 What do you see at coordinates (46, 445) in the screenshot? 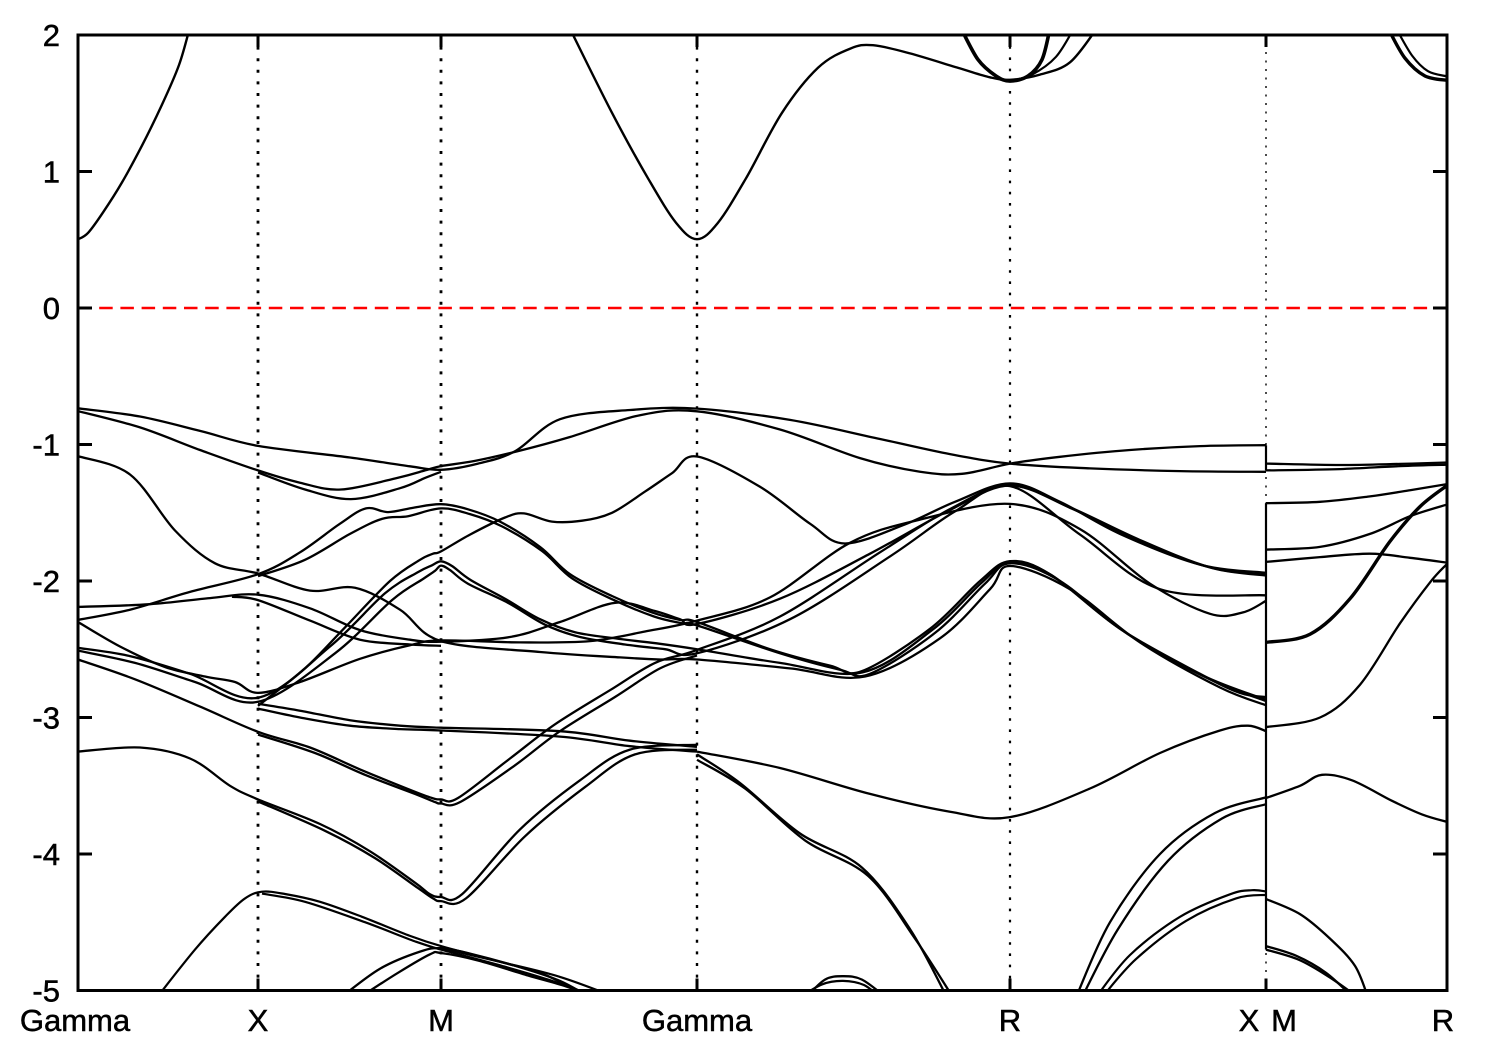
I see `svg-text: -1` at bounding box center [46, 445].